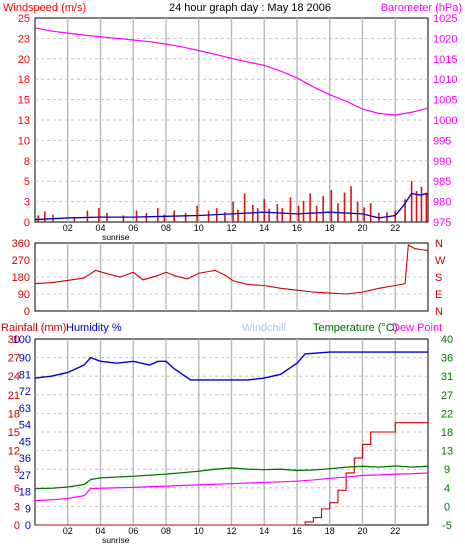 Image resolution: width=465 pixels, height=556 pixels. What do you see at coordinates (438, 278) in the screenshot?
I see `compass-letter: S` at bounding box center [438, 278].